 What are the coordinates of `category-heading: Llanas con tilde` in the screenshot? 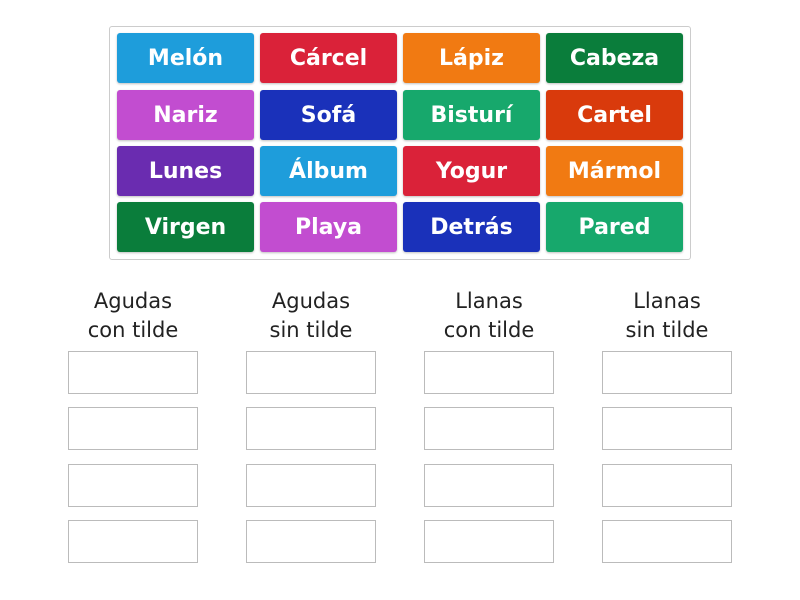 It's located at (489, 316).